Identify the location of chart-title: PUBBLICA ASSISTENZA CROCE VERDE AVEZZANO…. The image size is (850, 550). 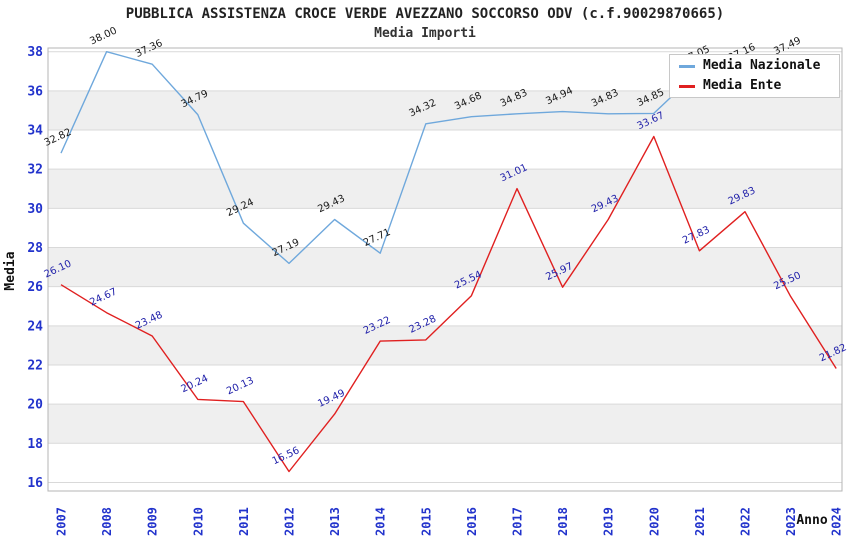
(425, 14).